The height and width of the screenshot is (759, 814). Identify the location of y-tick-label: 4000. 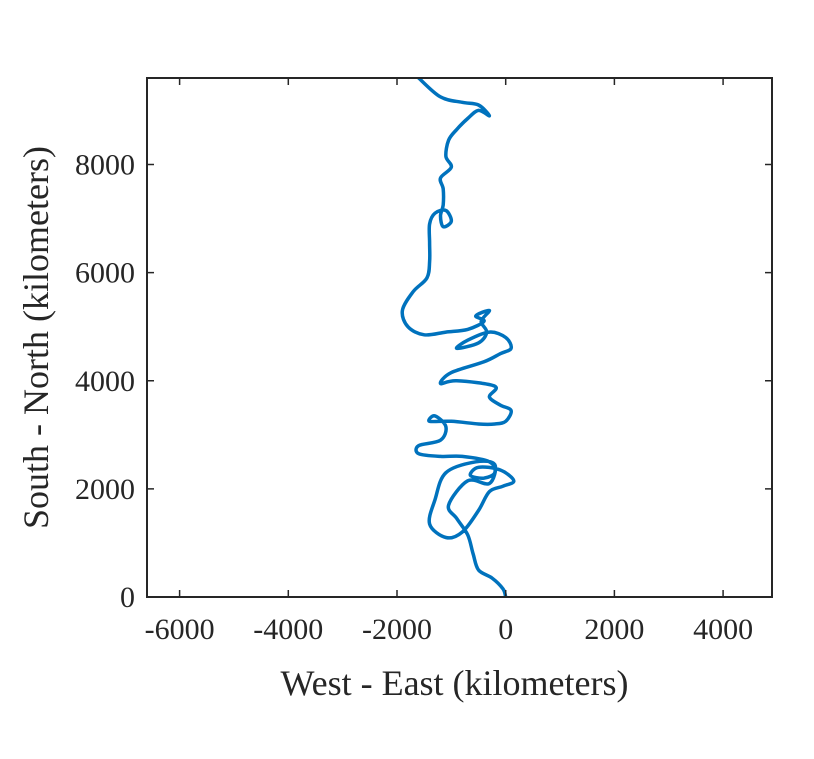
(105, 381).